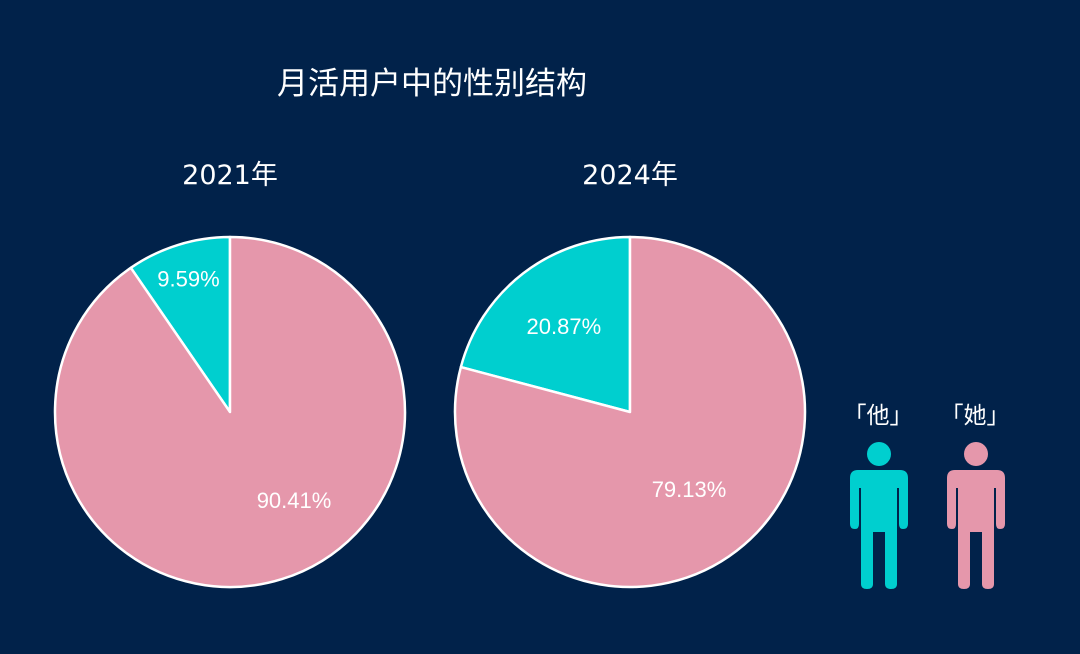 The height and width of the screenshot is (654, 1080). Describe the element at coordinates (630, 175) in the screenshot. I see `pie-2024-title: 2024年` at that location.